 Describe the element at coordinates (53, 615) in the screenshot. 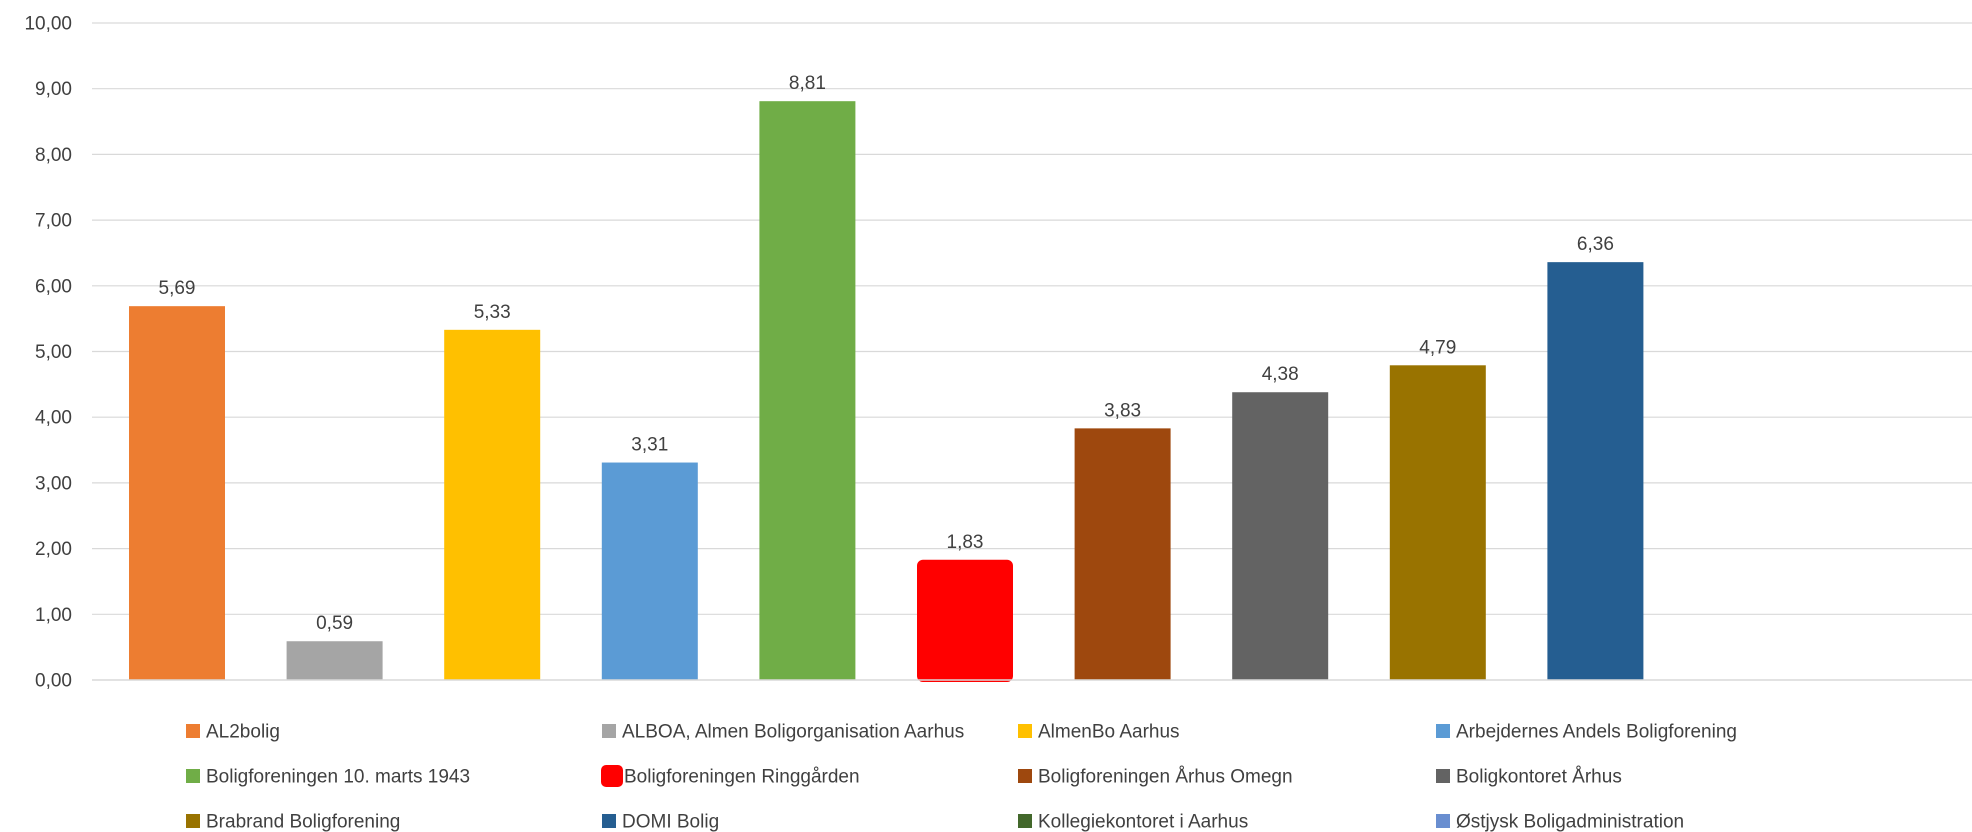

I see `y-tick-label: 1,00` at that location.